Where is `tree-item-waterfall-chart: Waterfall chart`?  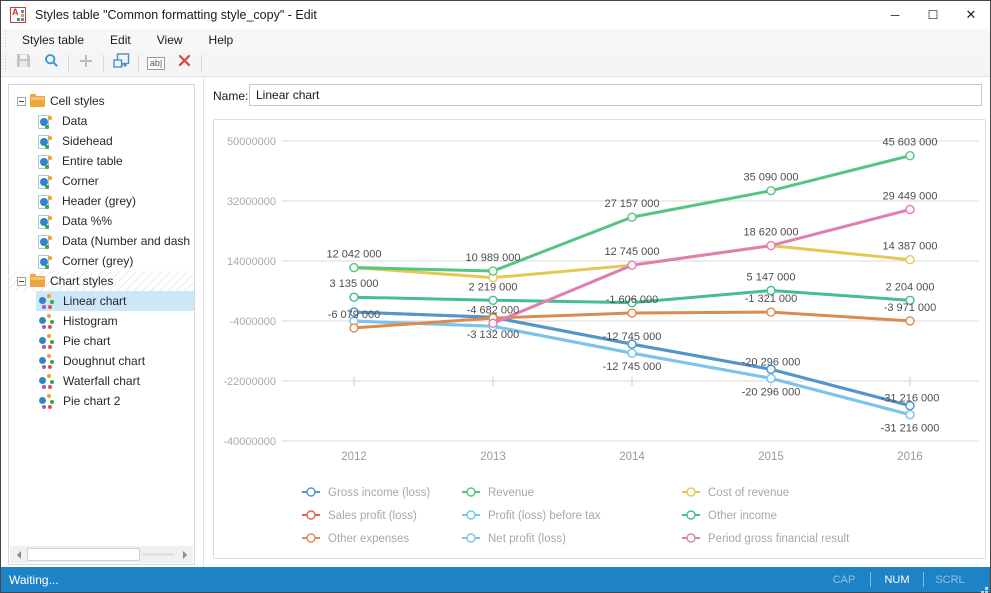
tree-item-waterfall-chart: Waterfall chart is located at coordinates (101, 381).